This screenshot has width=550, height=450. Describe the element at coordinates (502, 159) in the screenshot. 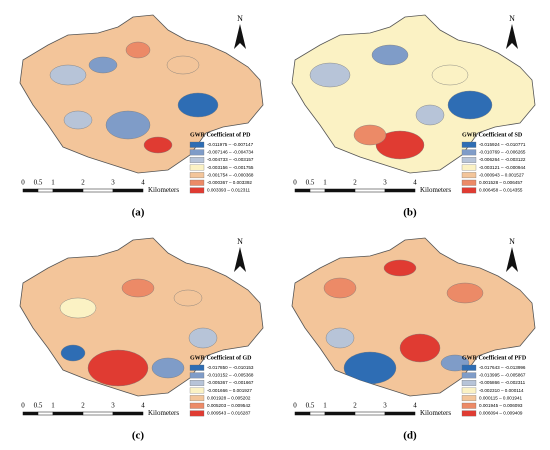

I see `legend-label: -0.006264 – -0.003122` at that location.